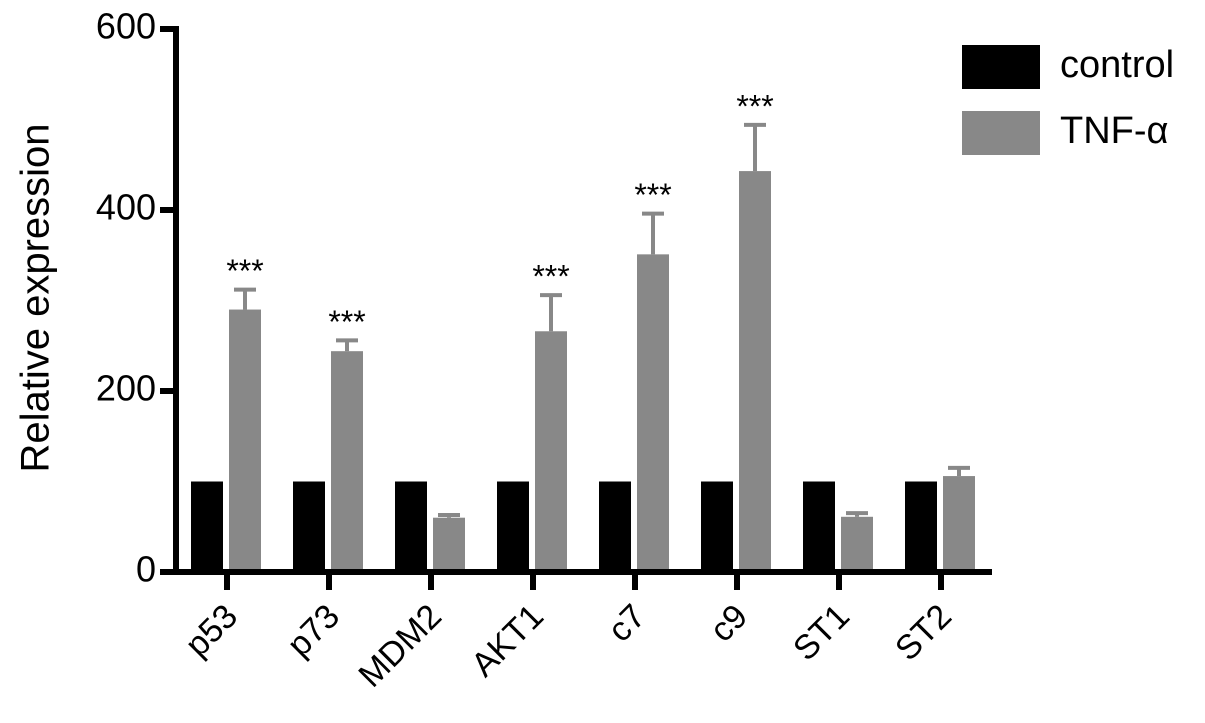 This screenshot has width=1205, height=723. Describe the element at coordinates (126, 26) in the screenshot. I see `y-tick-label: 600` at that location.